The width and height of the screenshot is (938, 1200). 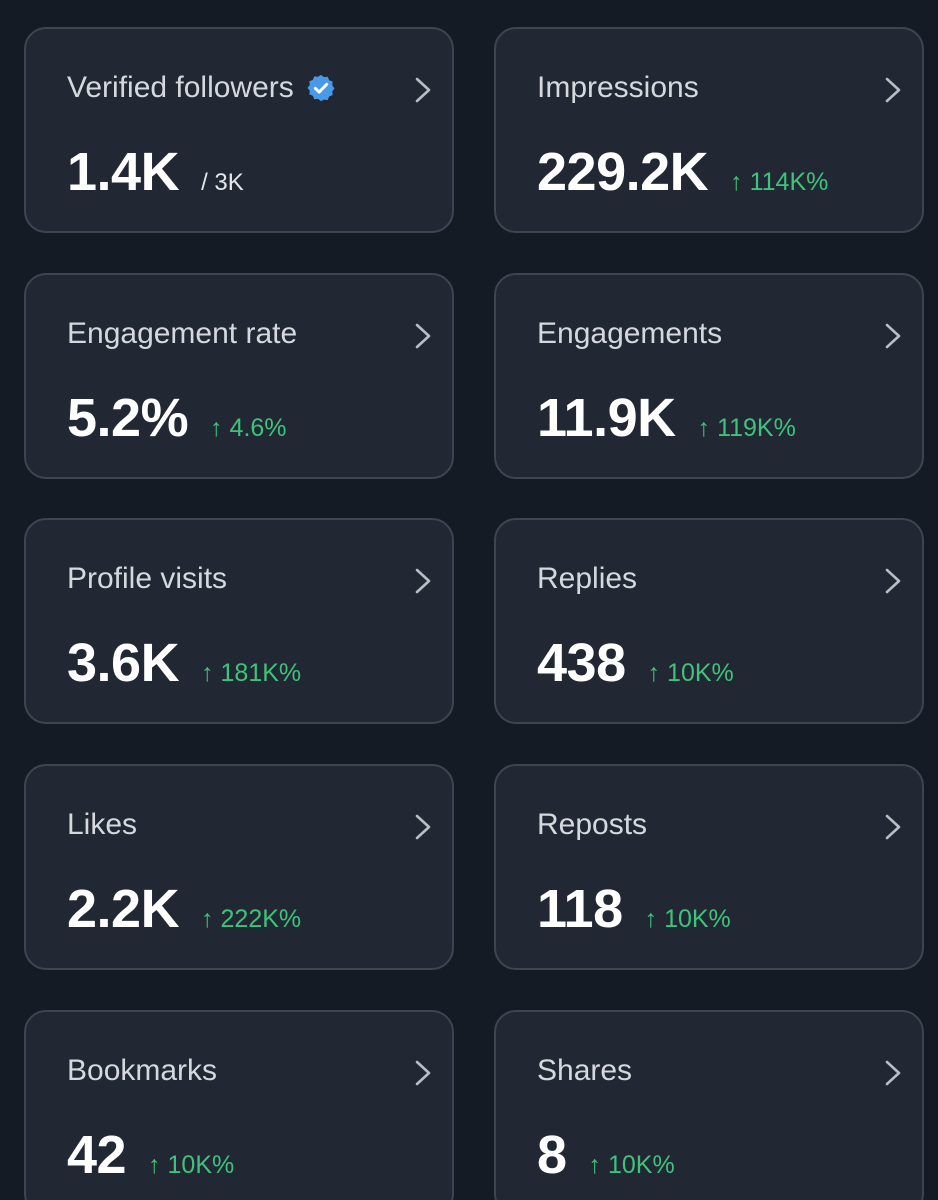 I want to click on metric-value: 229.2K, so click(x=623, y=172).